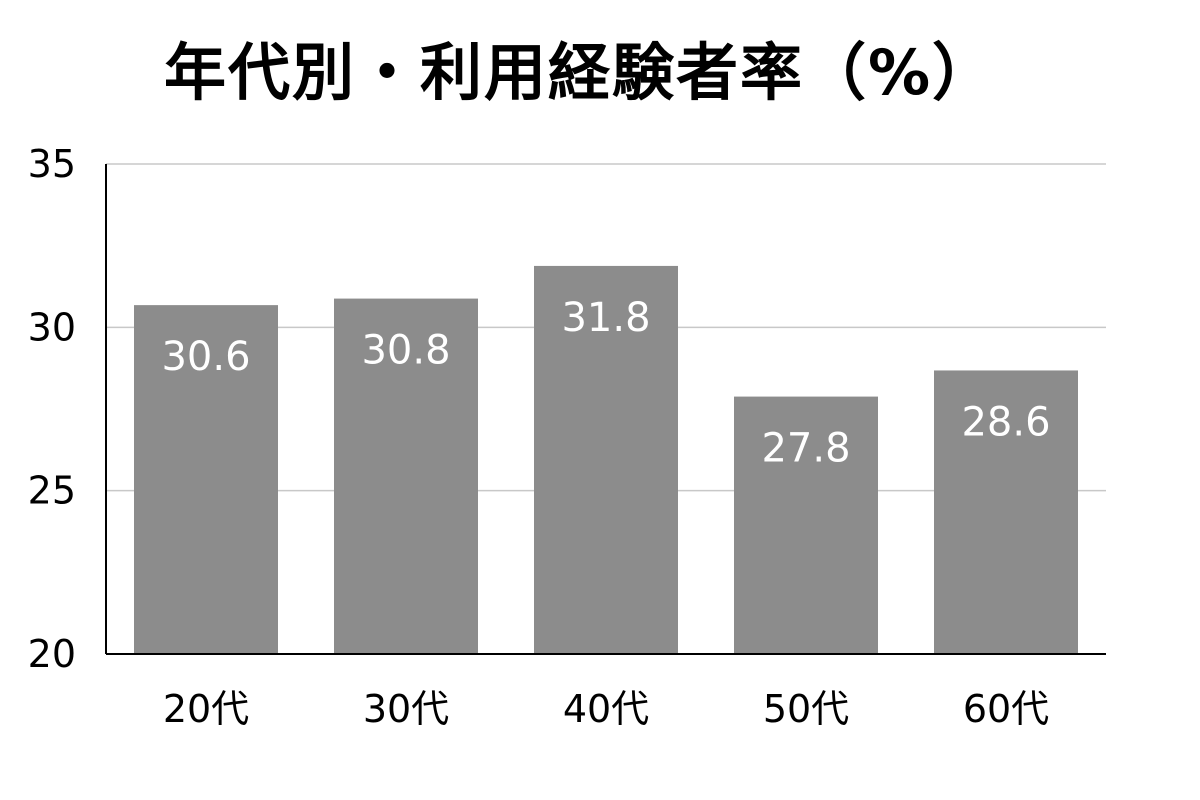  What do you see at coordinates (52, 409) in the screenshot?
I see `y-tick-labels: 20 25 30 35` at bounding box center [52, 409].